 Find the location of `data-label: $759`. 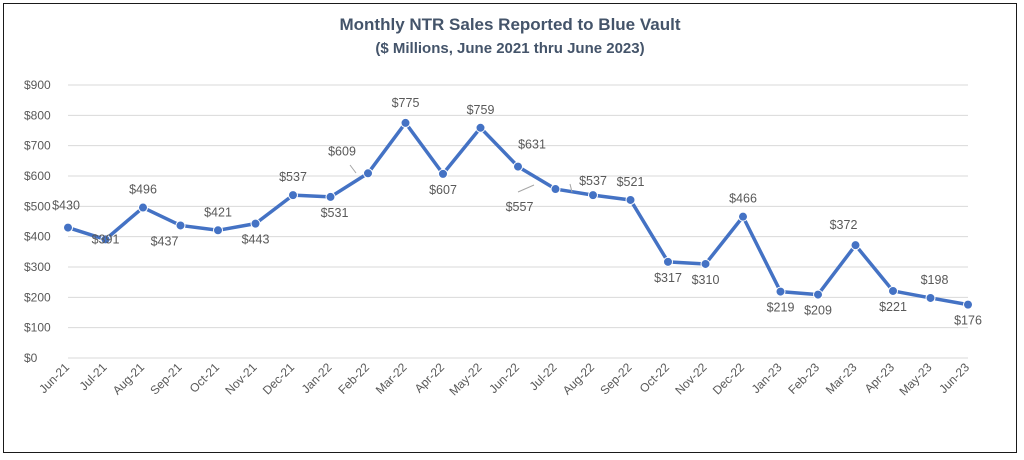

data-label: $759 is located at coordinates (481, 110).